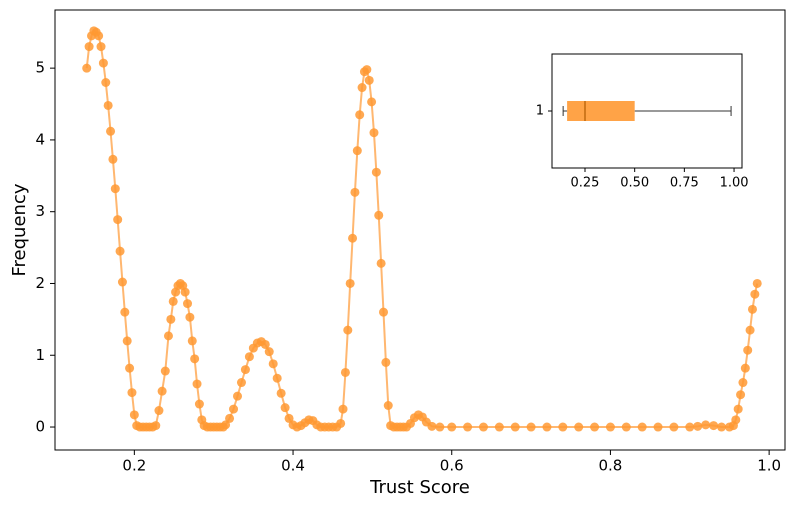 The image size is (798, 512). Describe the element at coordinates (293, 466) in the screenshot. I see `x-tick-label: 0.4` at that location.